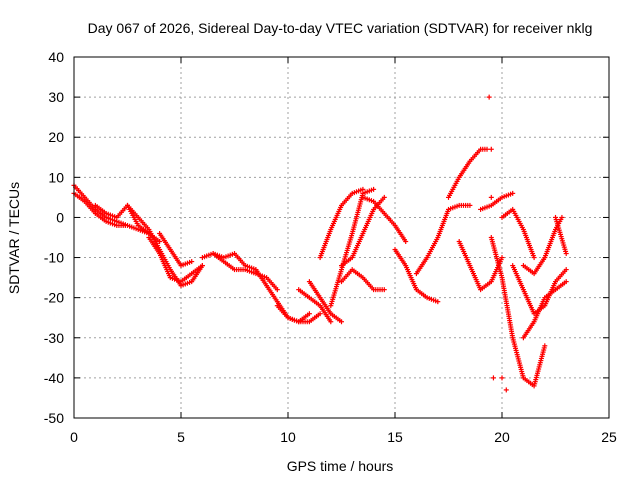 Image resolution: width=640 pixels, height=480 pixels. I want to click on series-outliers, so click(497, 243).